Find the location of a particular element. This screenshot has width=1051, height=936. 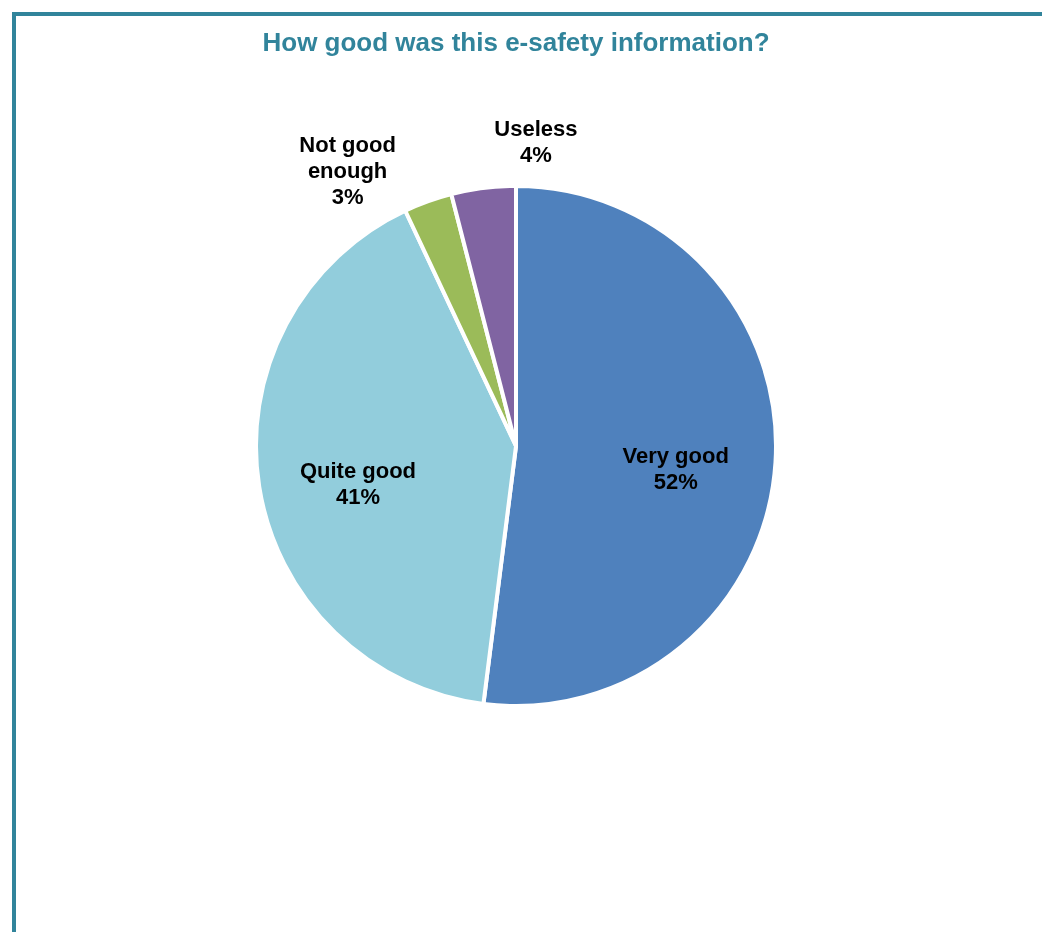

slice-label: Useless is located at coordinates (536, 128).